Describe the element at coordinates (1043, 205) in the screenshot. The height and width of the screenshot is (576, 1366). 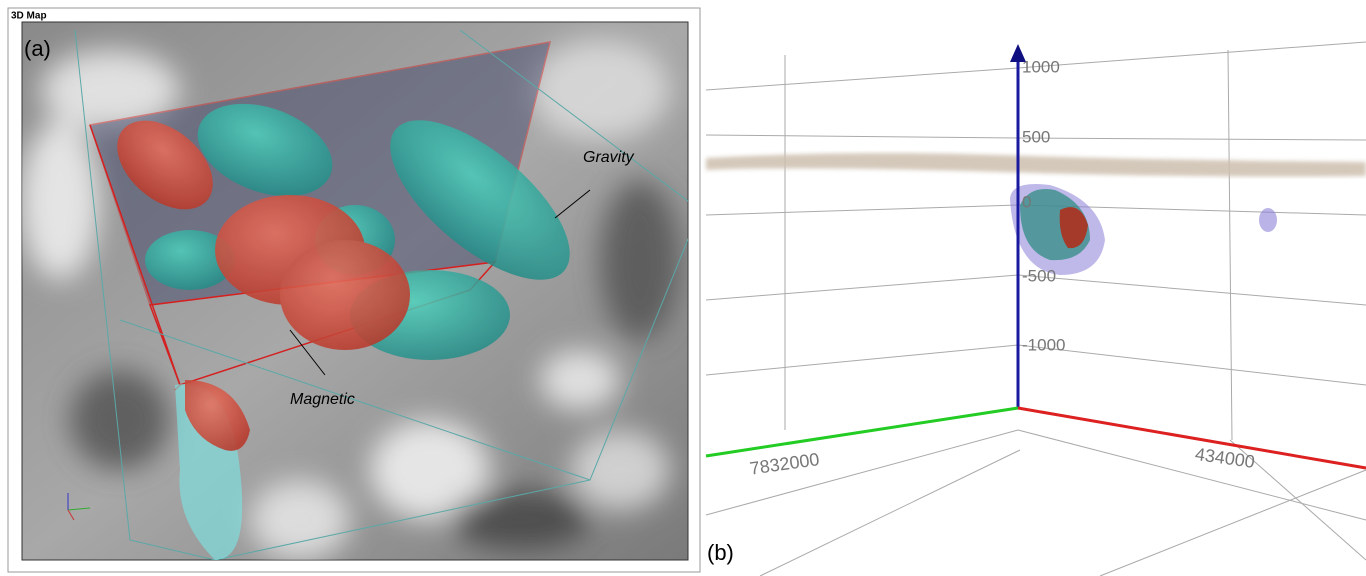
I see `depth-labels: 1000 500 0 -500 -1000` at that location.